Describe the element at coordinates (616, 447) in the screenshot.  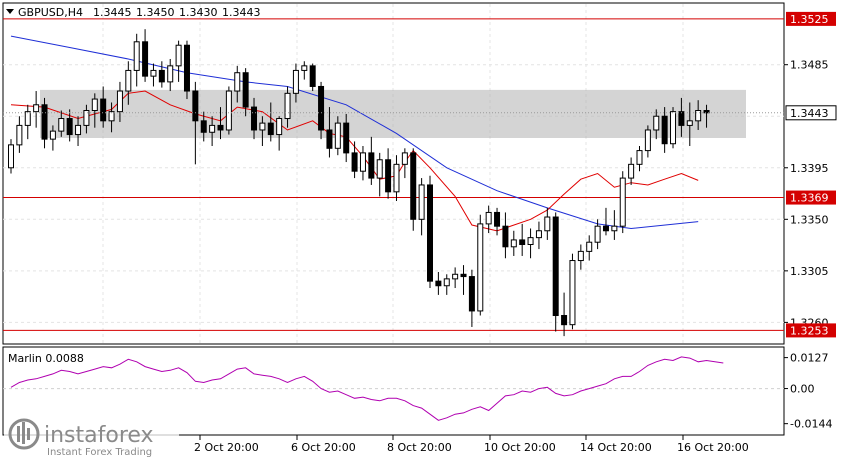
I see `time-tick-label: 14 Oct 20:00` at that location.